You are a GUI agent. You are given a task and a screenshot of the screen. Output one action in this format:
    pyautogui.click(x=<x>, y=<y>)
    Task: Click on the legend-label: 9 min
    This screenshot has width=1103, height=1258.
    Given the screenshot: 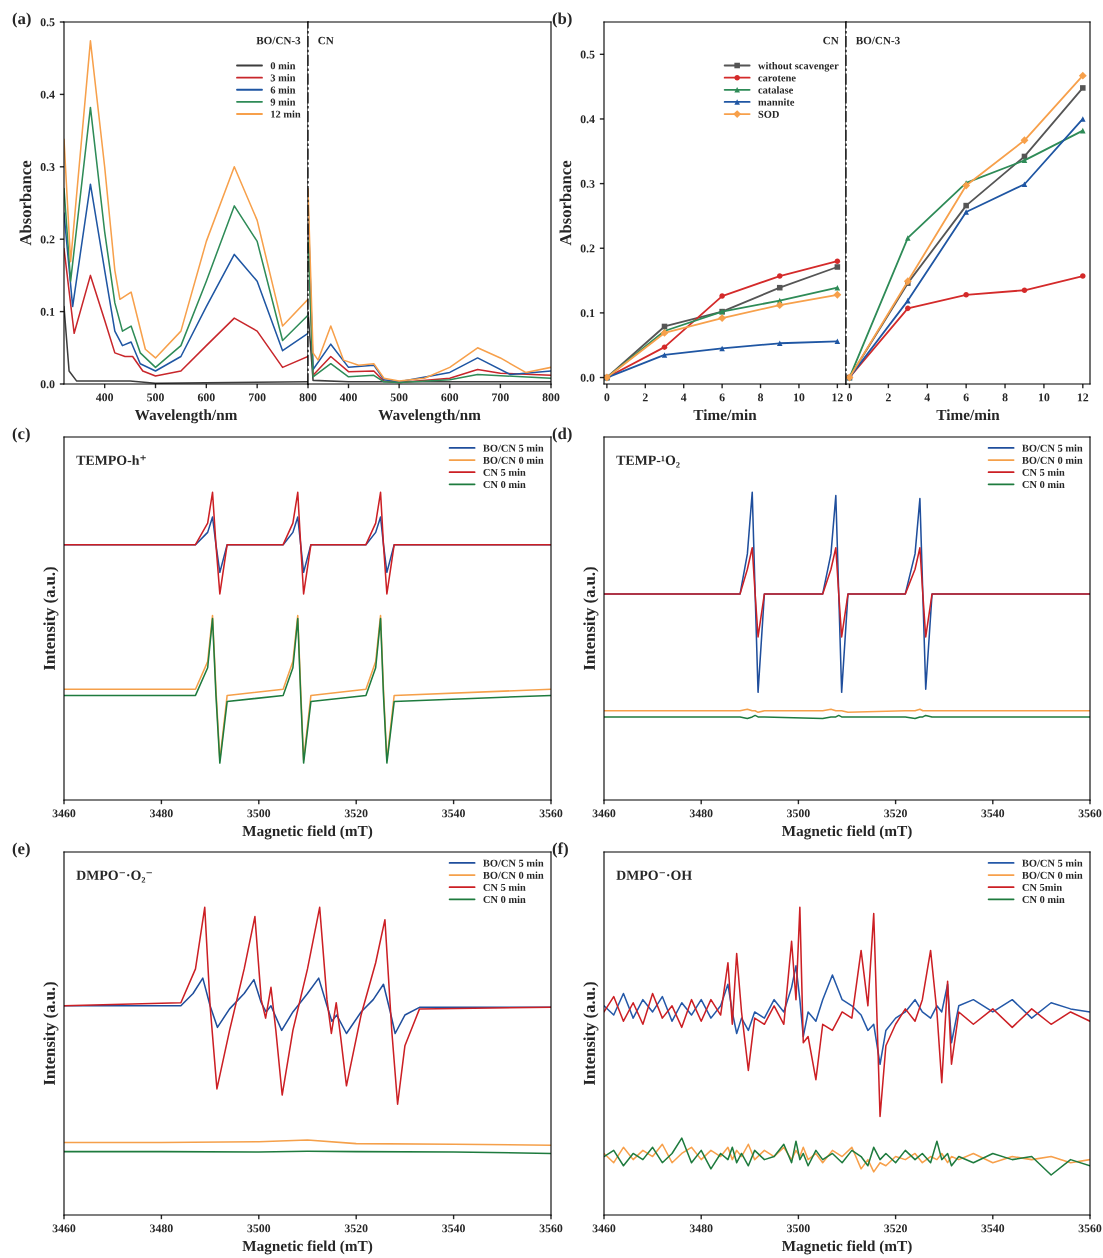 What is the action you would take?
    pyautogui.click(x=283, y=102)
    